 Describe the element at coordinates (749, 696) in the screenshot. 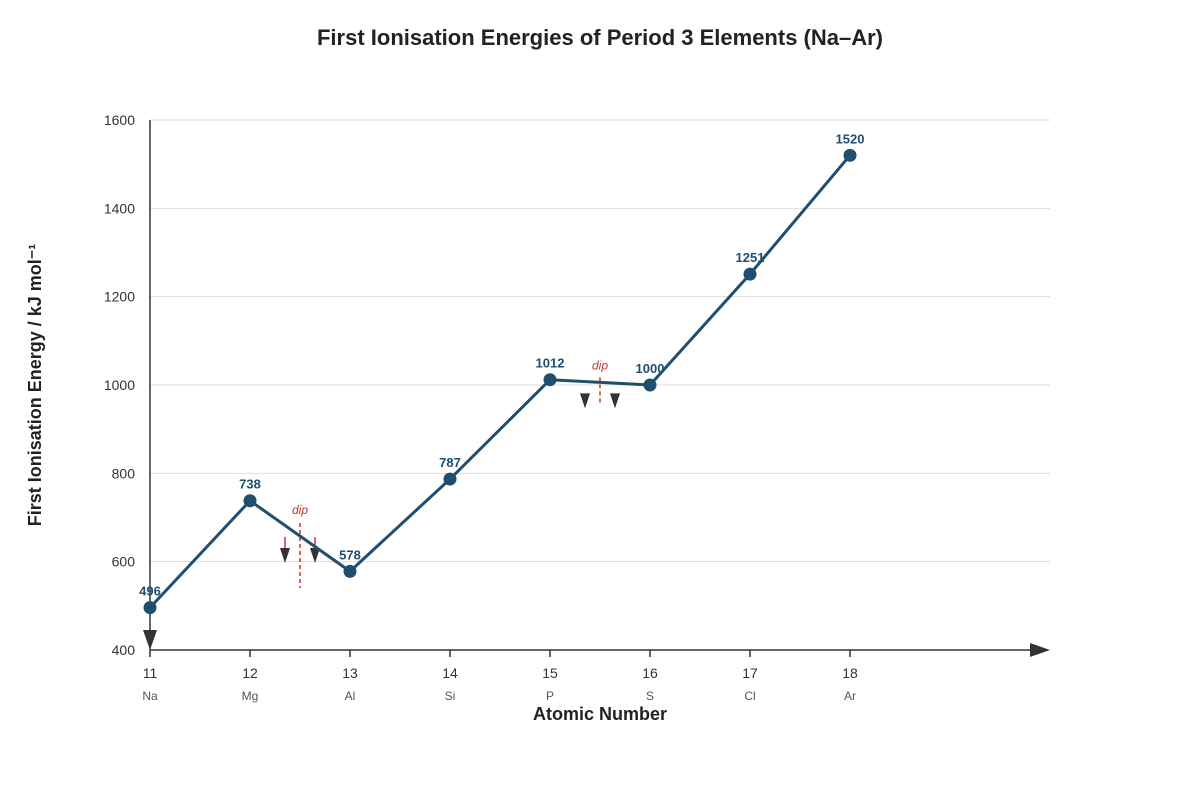

I see `element-symbol-cl: Cl` at that location.